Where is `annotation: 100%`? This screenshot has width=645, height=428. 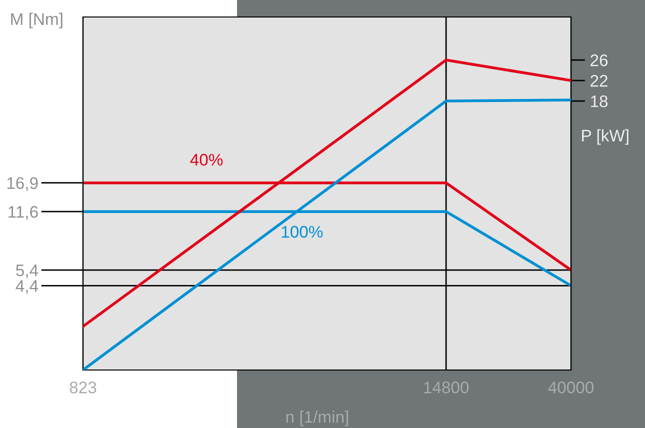 annotation: 100% is located at coordinates (302, 232).